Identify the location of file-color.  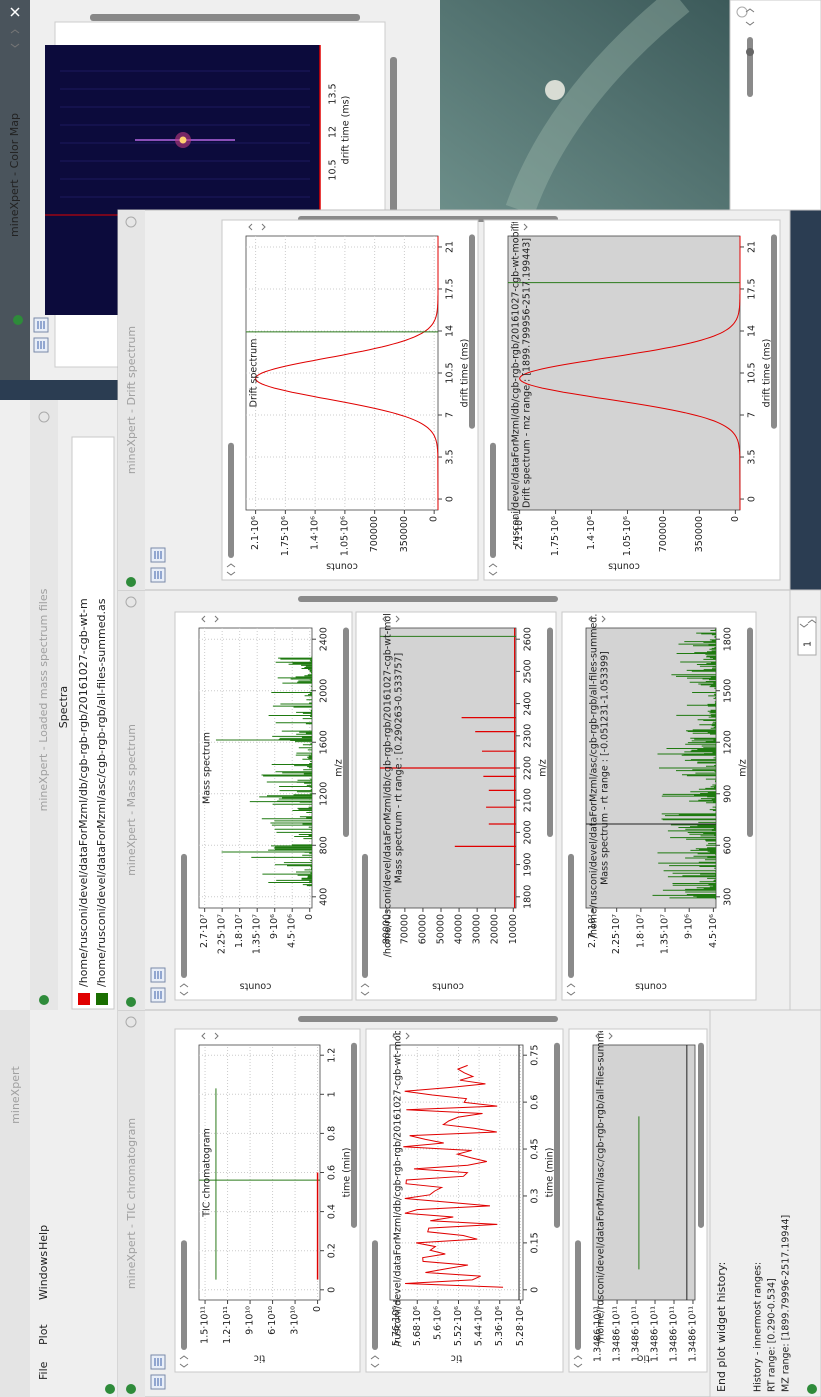
(84, 999).